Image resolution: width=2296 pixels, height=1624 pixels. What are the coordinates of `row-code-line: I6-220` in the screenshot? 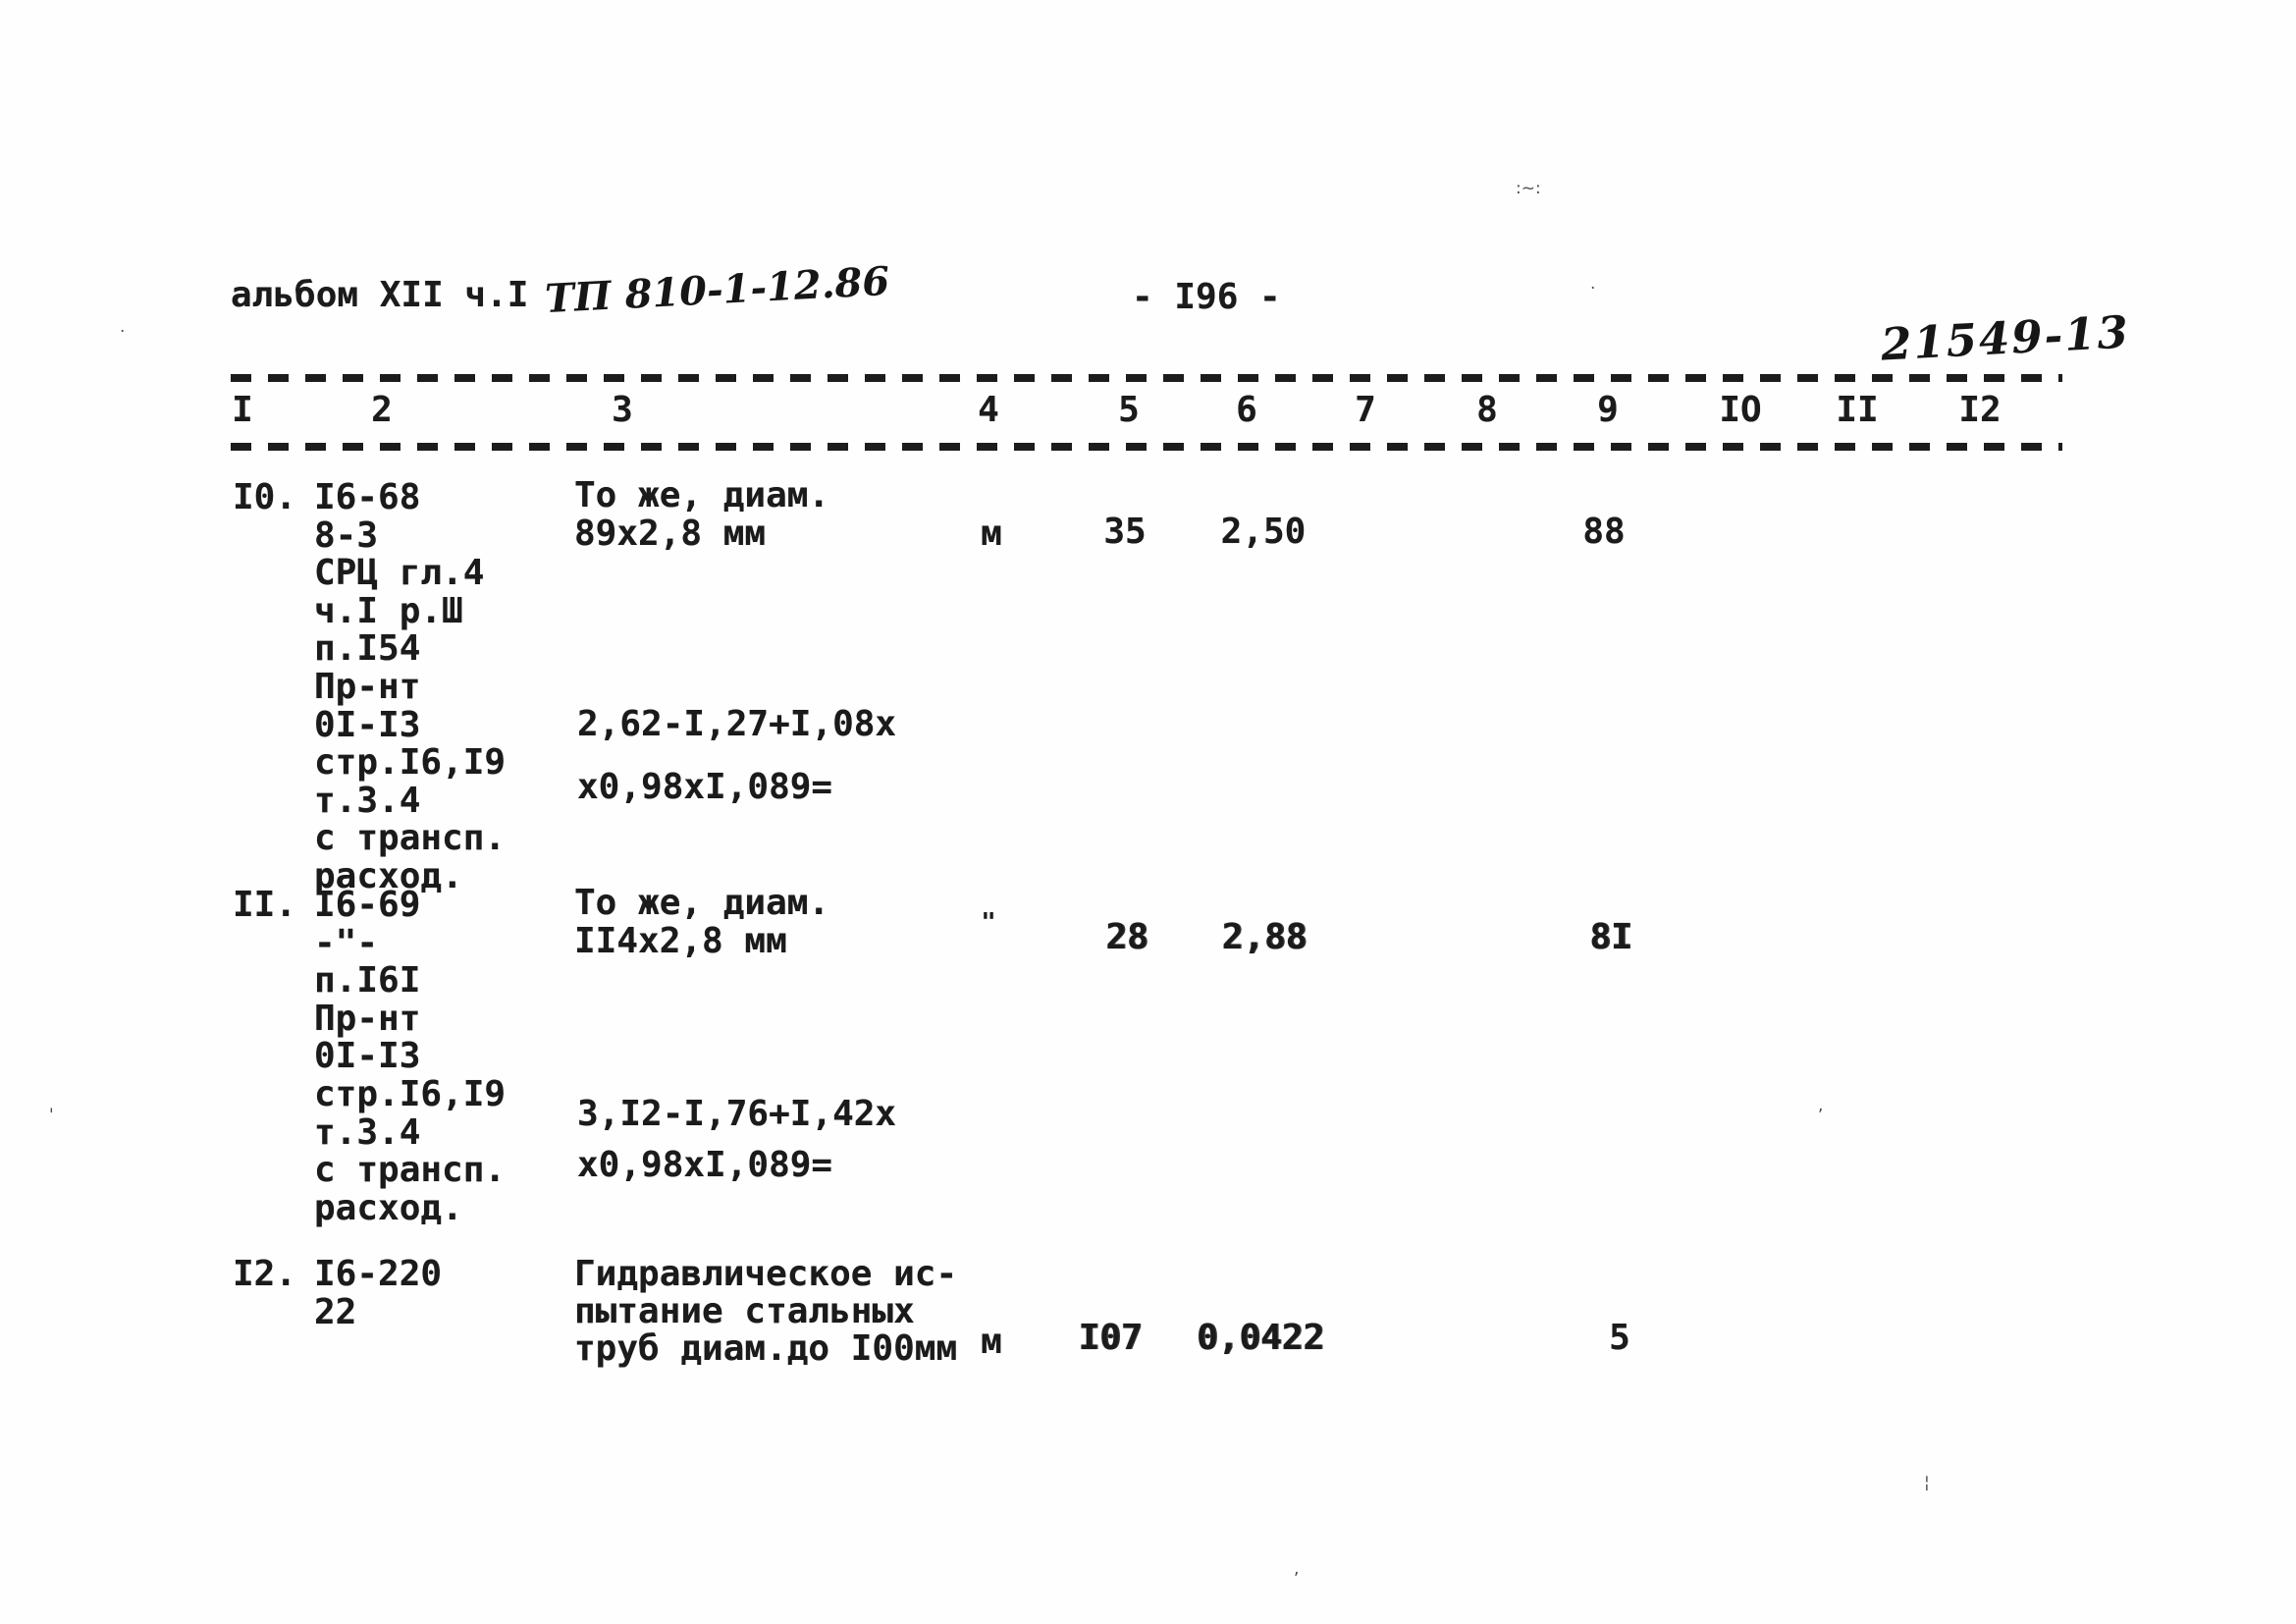 It's located at (378, 1274).